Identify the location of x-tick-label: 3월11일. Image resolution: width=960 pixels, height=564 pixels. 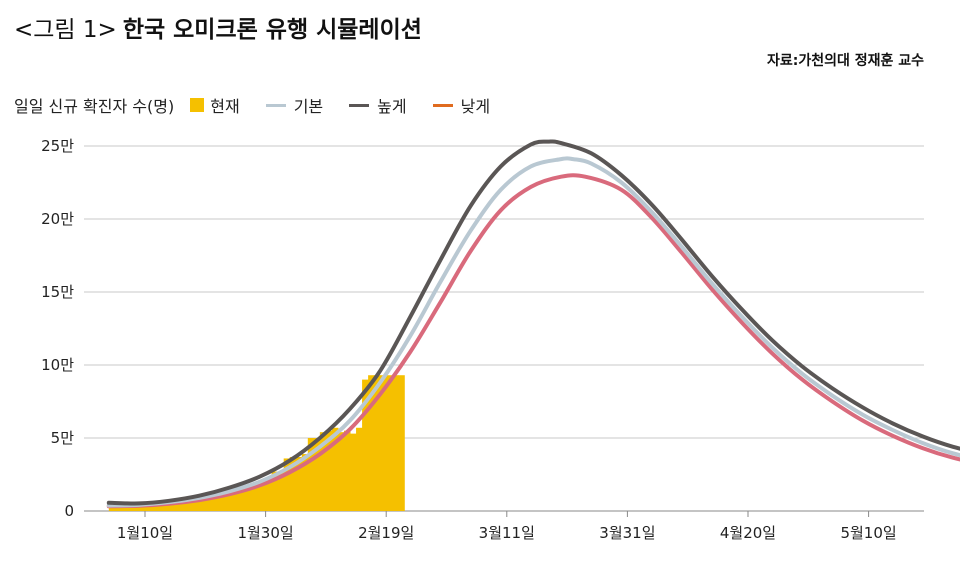
(507, 533).